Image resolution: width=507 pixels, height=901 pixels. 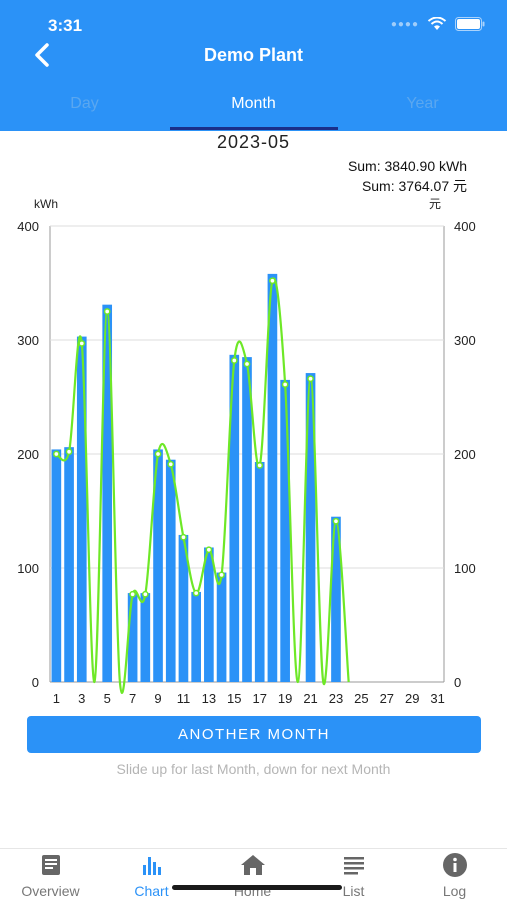 What do you see at coordinates (361, 698) in the screenshot?
I see `x-tick-label: 25` at bounding box center [361, 698].